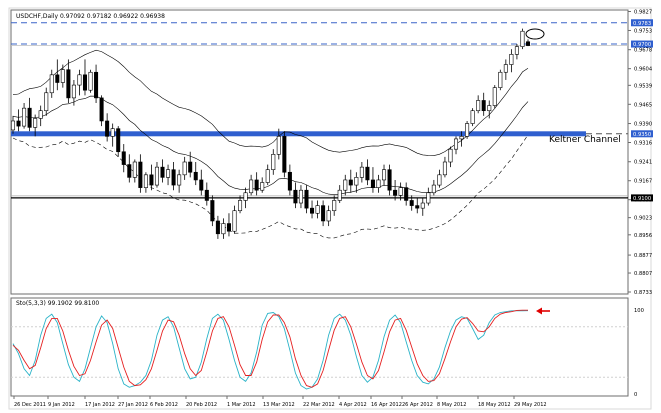 Image resolution: width=661 pixels, height=413 pixels. What do you see at coordinates (642, 110) in the screenshot?
I see `price-level-labels: 0.9783 0.9700 0.9350 0.9100` at bounding box center [642, 110].